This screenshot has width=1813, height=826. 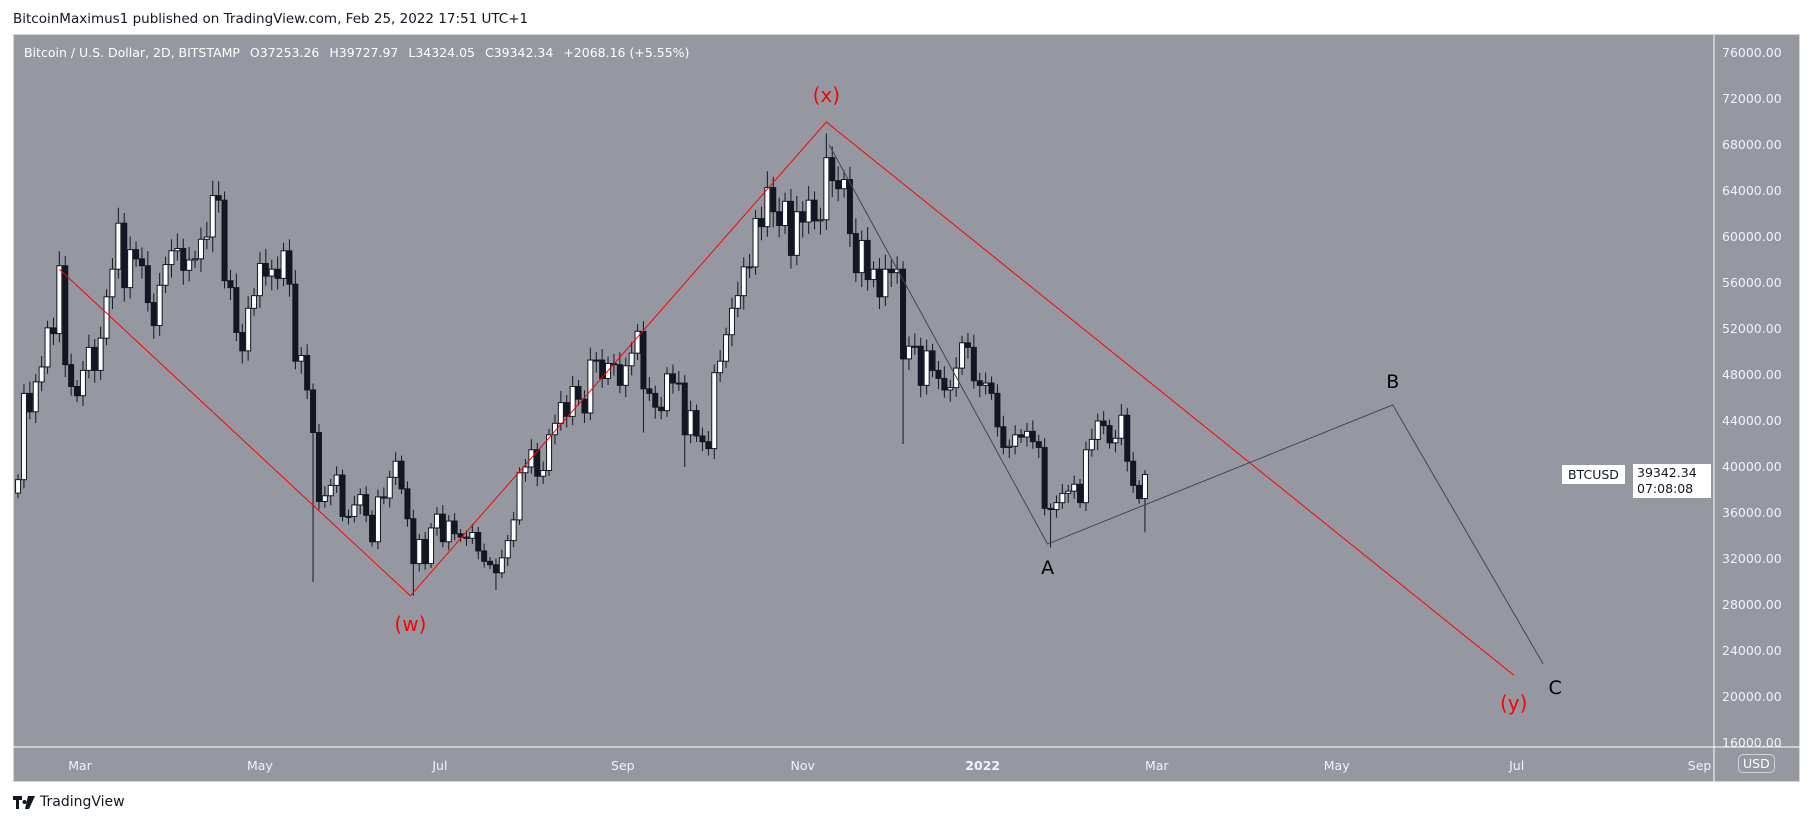 I want to click on legend-high: H39727.97, so click(x=364, y=52).